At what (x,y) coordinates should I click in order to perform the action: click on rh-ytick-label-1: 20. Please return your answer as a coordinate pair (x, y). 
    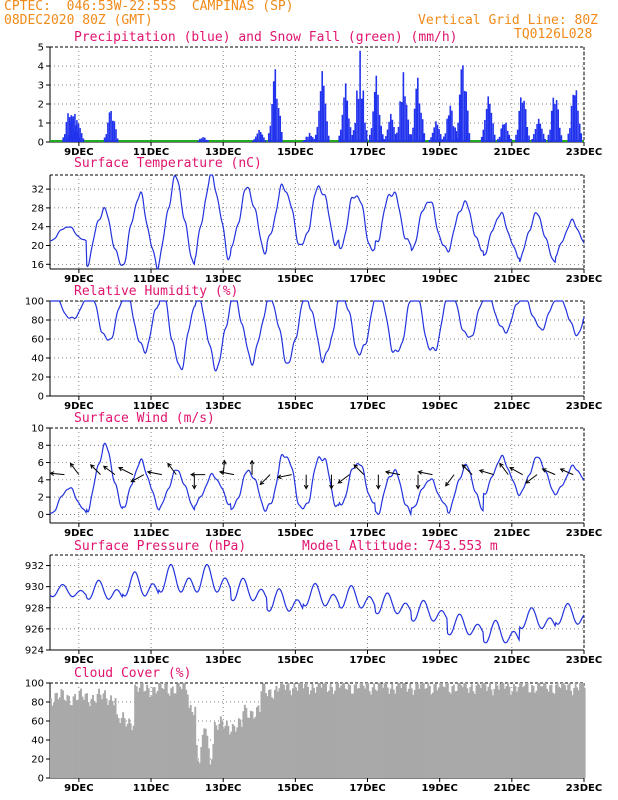
    Looking at the image, I should click on (37, 378).